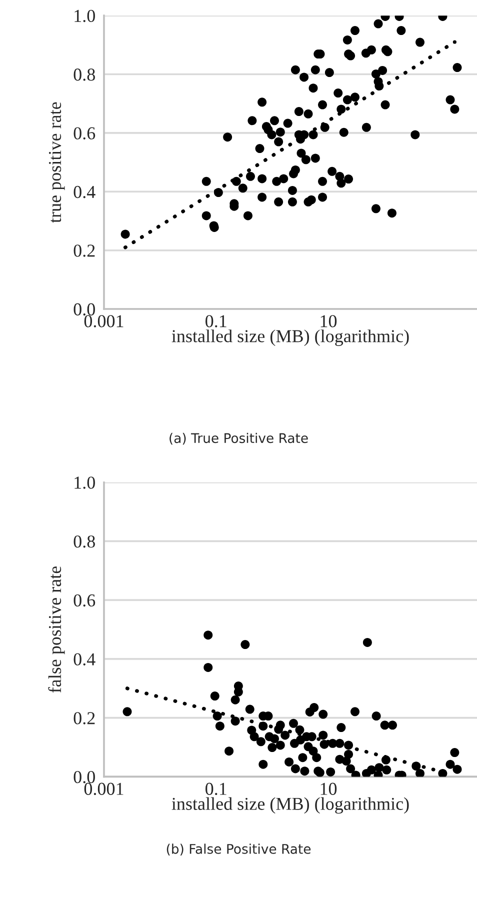  I want to click on text: (b) False Positive Rate, so click(238, 850).